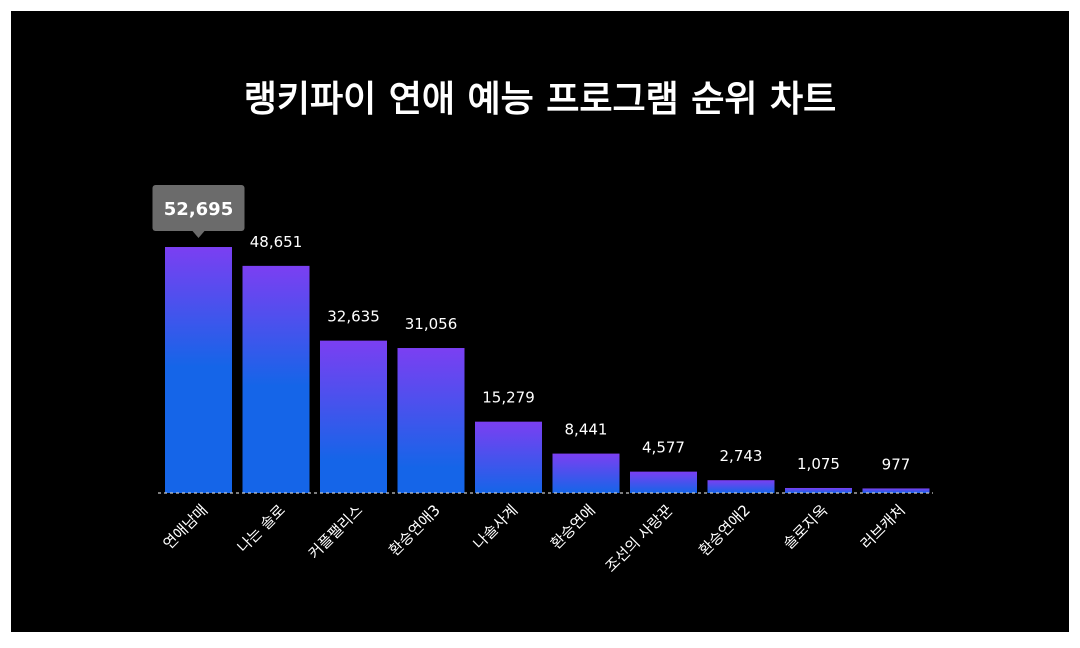 This screenshot has height=648, width=1080. Describe the element at coordinates (586, 430) in the screenshot. I see `value-label: 8,441` at that location.